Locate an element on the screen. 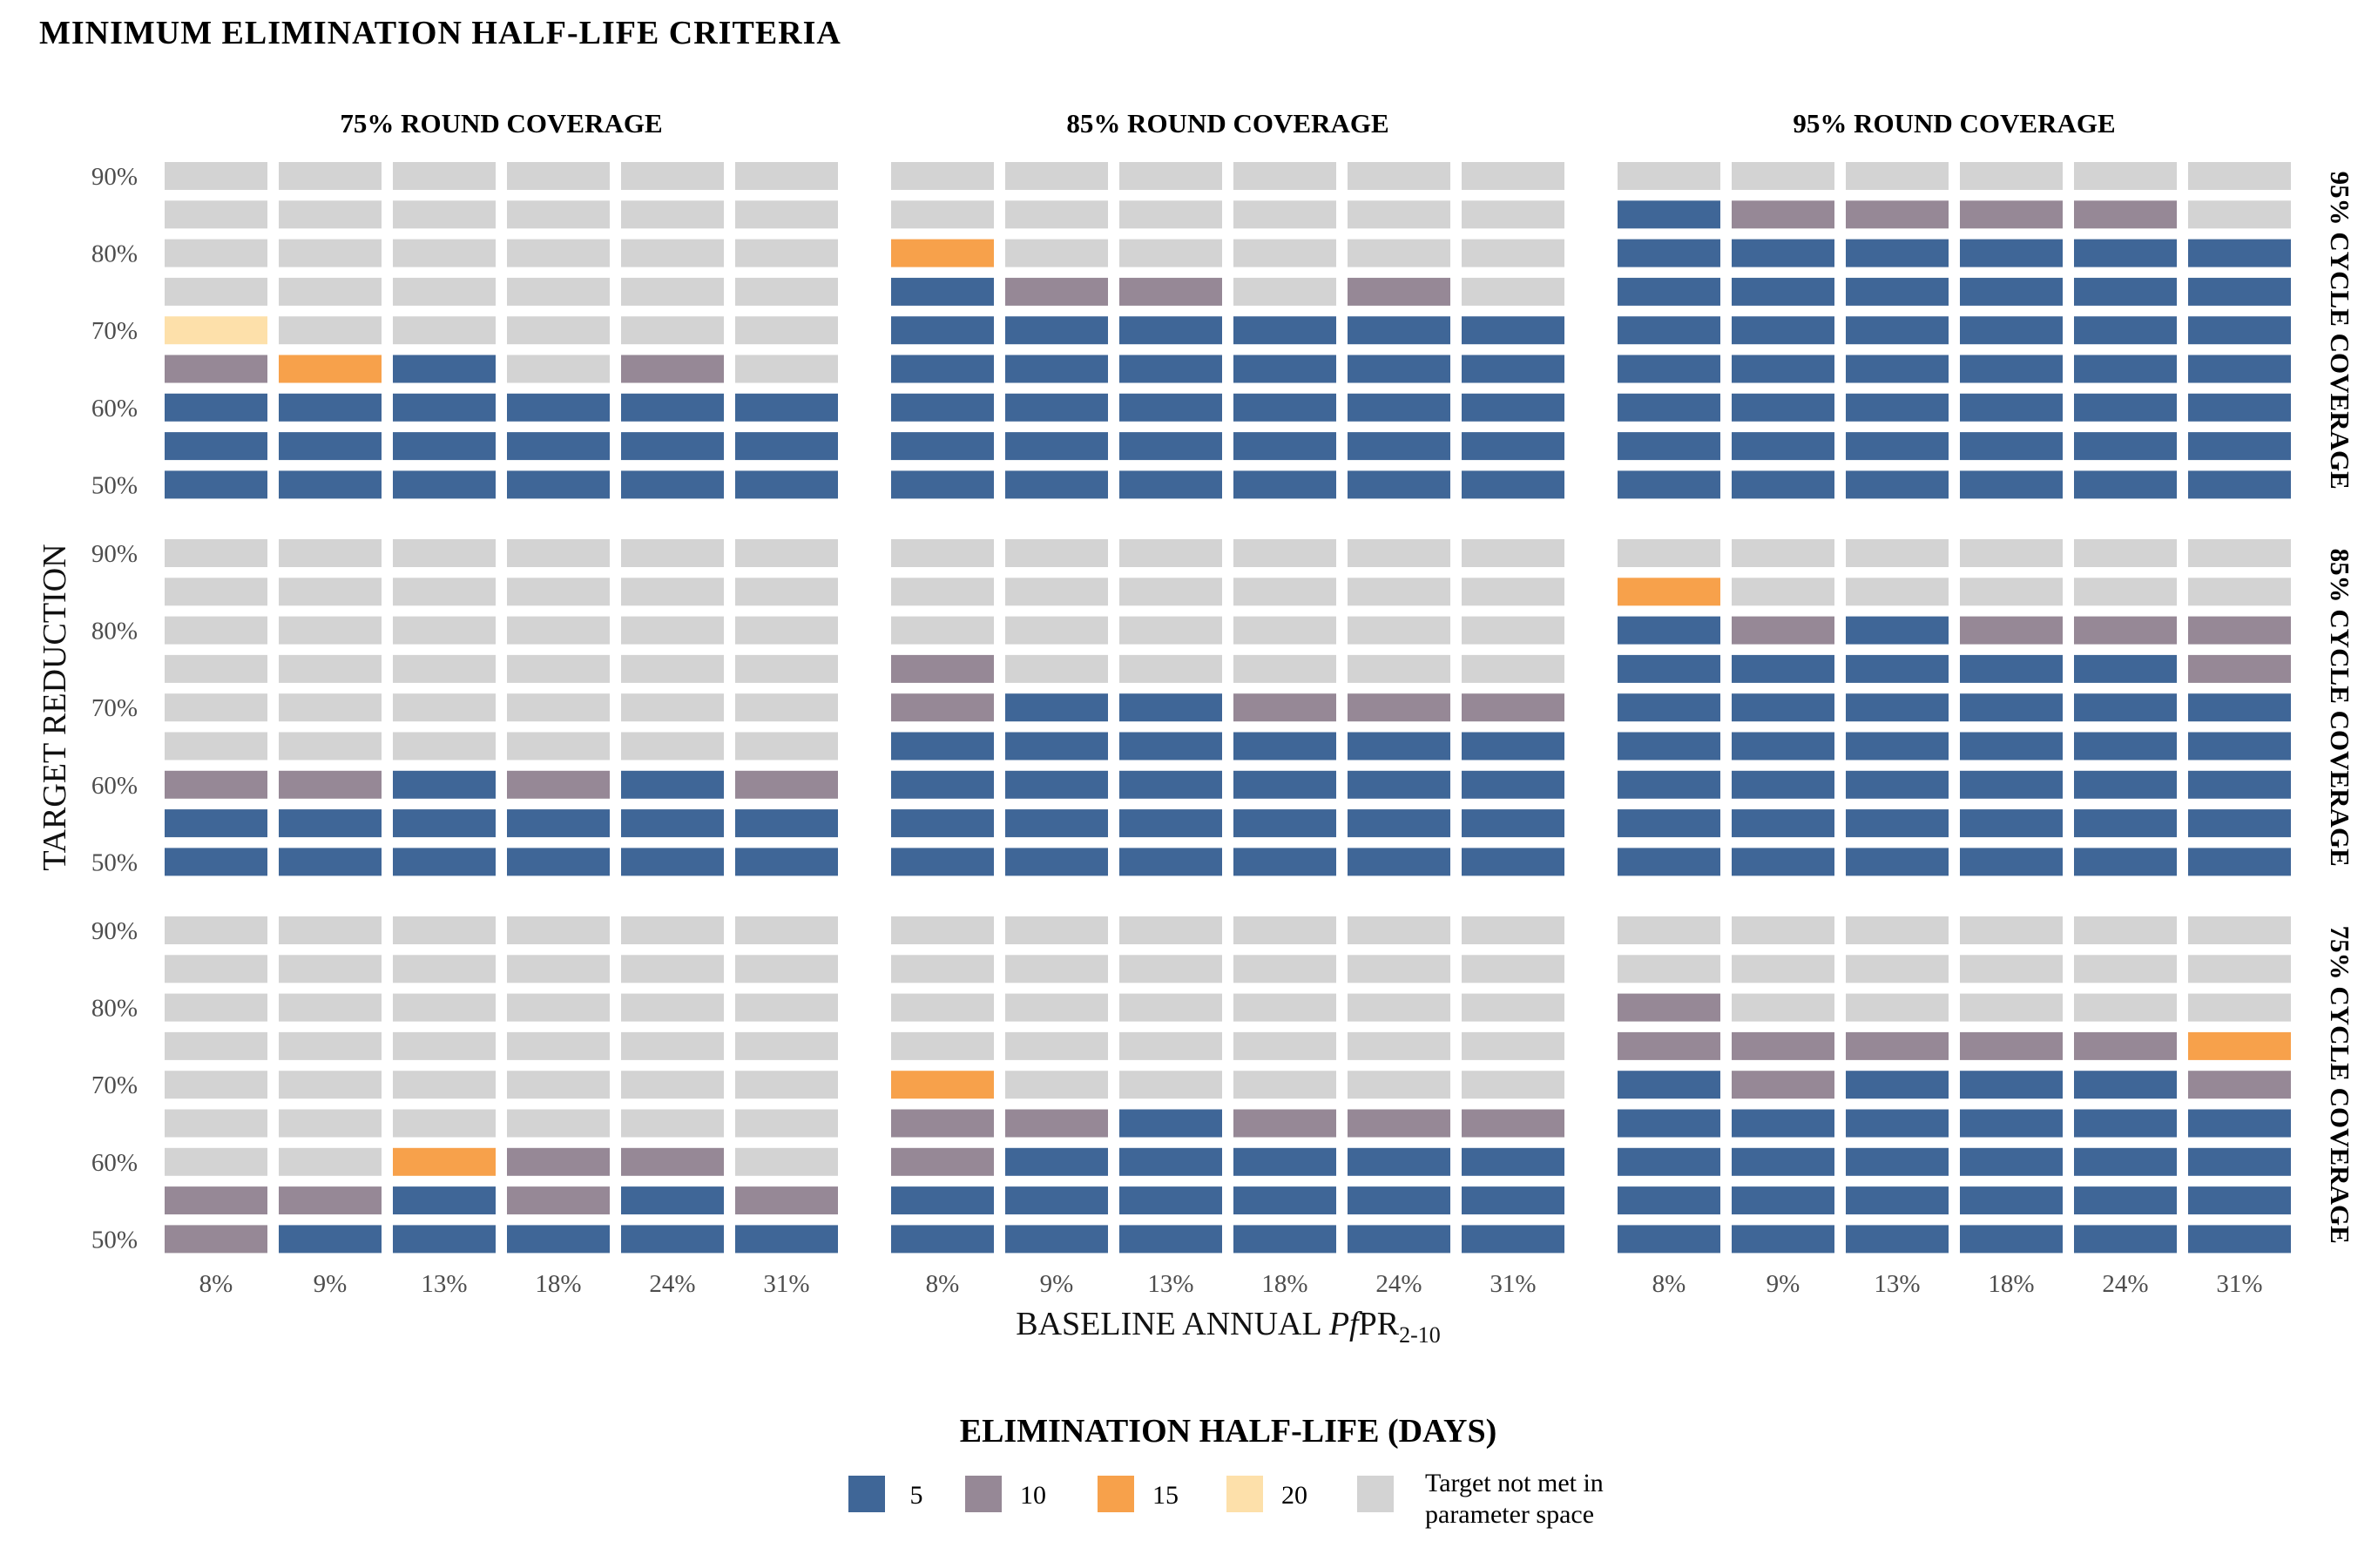  legend-label: 15 is located at coordinates (1165, 1496).